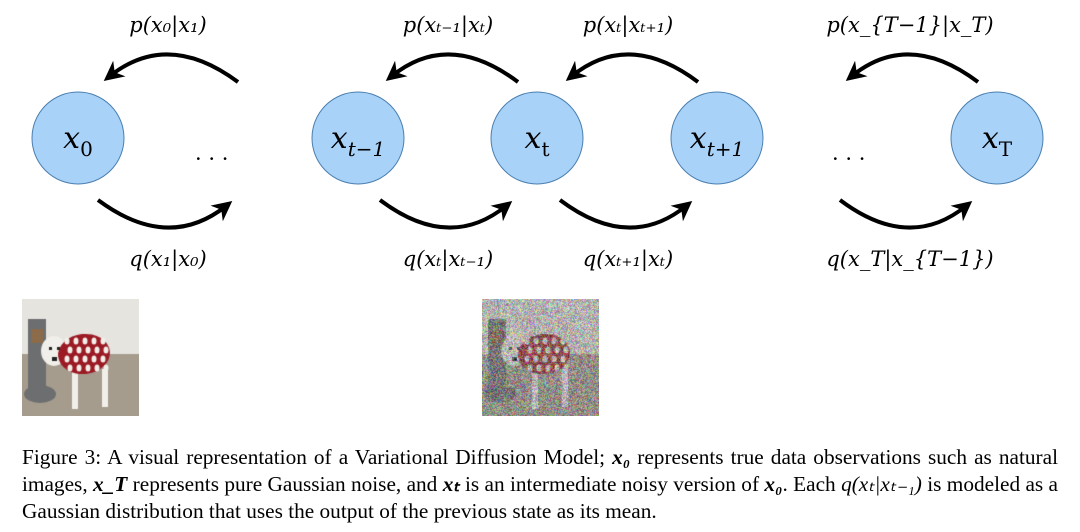 This screenshot has width=1080, height=532. What do you see at coordinates (997, 357) in the screenshot?
I see `noise-image-xT` at bounding box center [997, 357].